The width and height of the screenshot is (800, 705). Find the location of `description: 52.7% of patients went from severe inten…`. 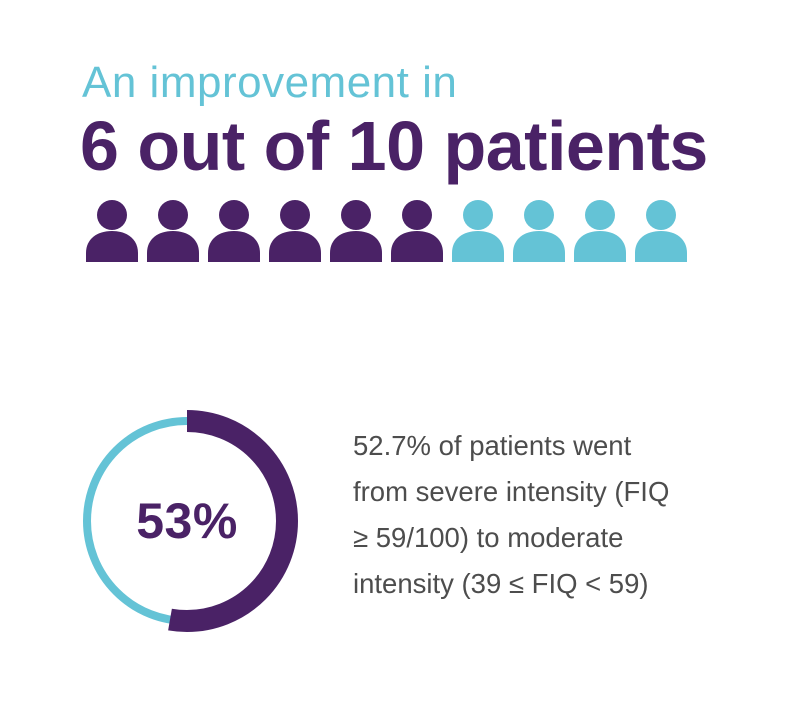

description: 52.7% of patients went from severe inten… is located at coordinates (563, 515).